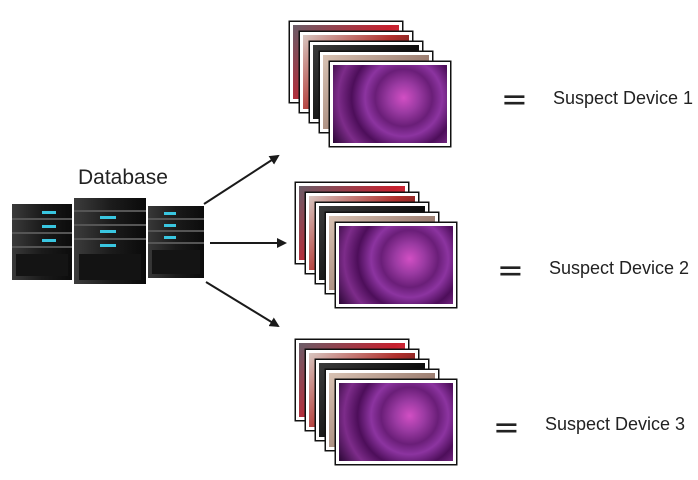 This screenshot has width=698, height=480. I want to click on equals-sign-2: =, so click(510, 270).